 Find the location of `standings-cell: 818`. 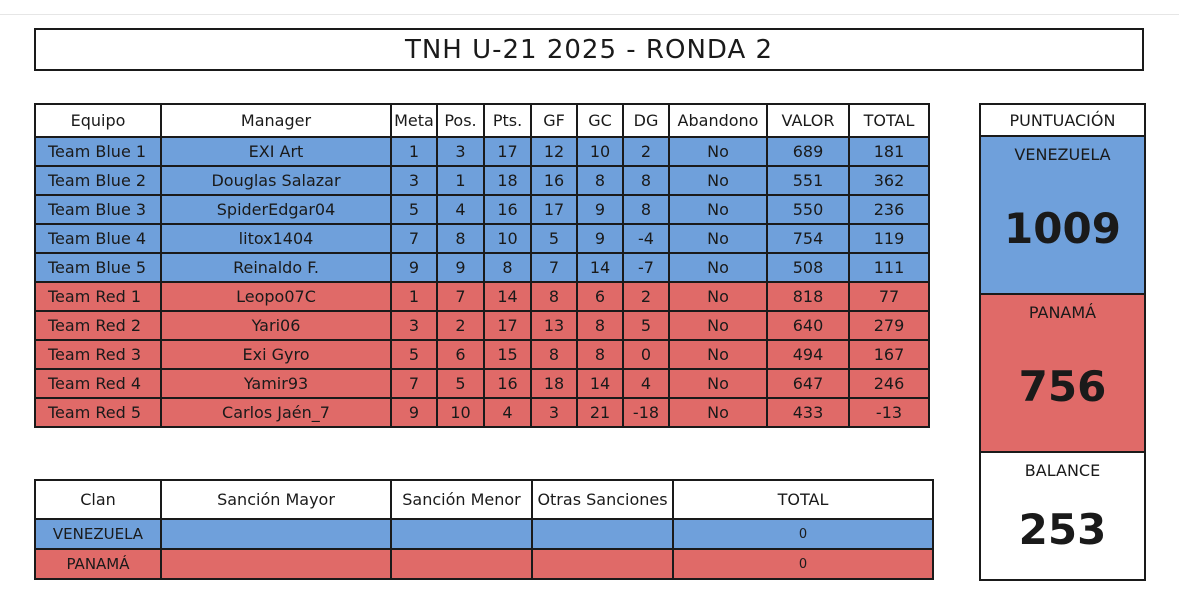

standings-cell: 818 is located at coordinates (808, 296).